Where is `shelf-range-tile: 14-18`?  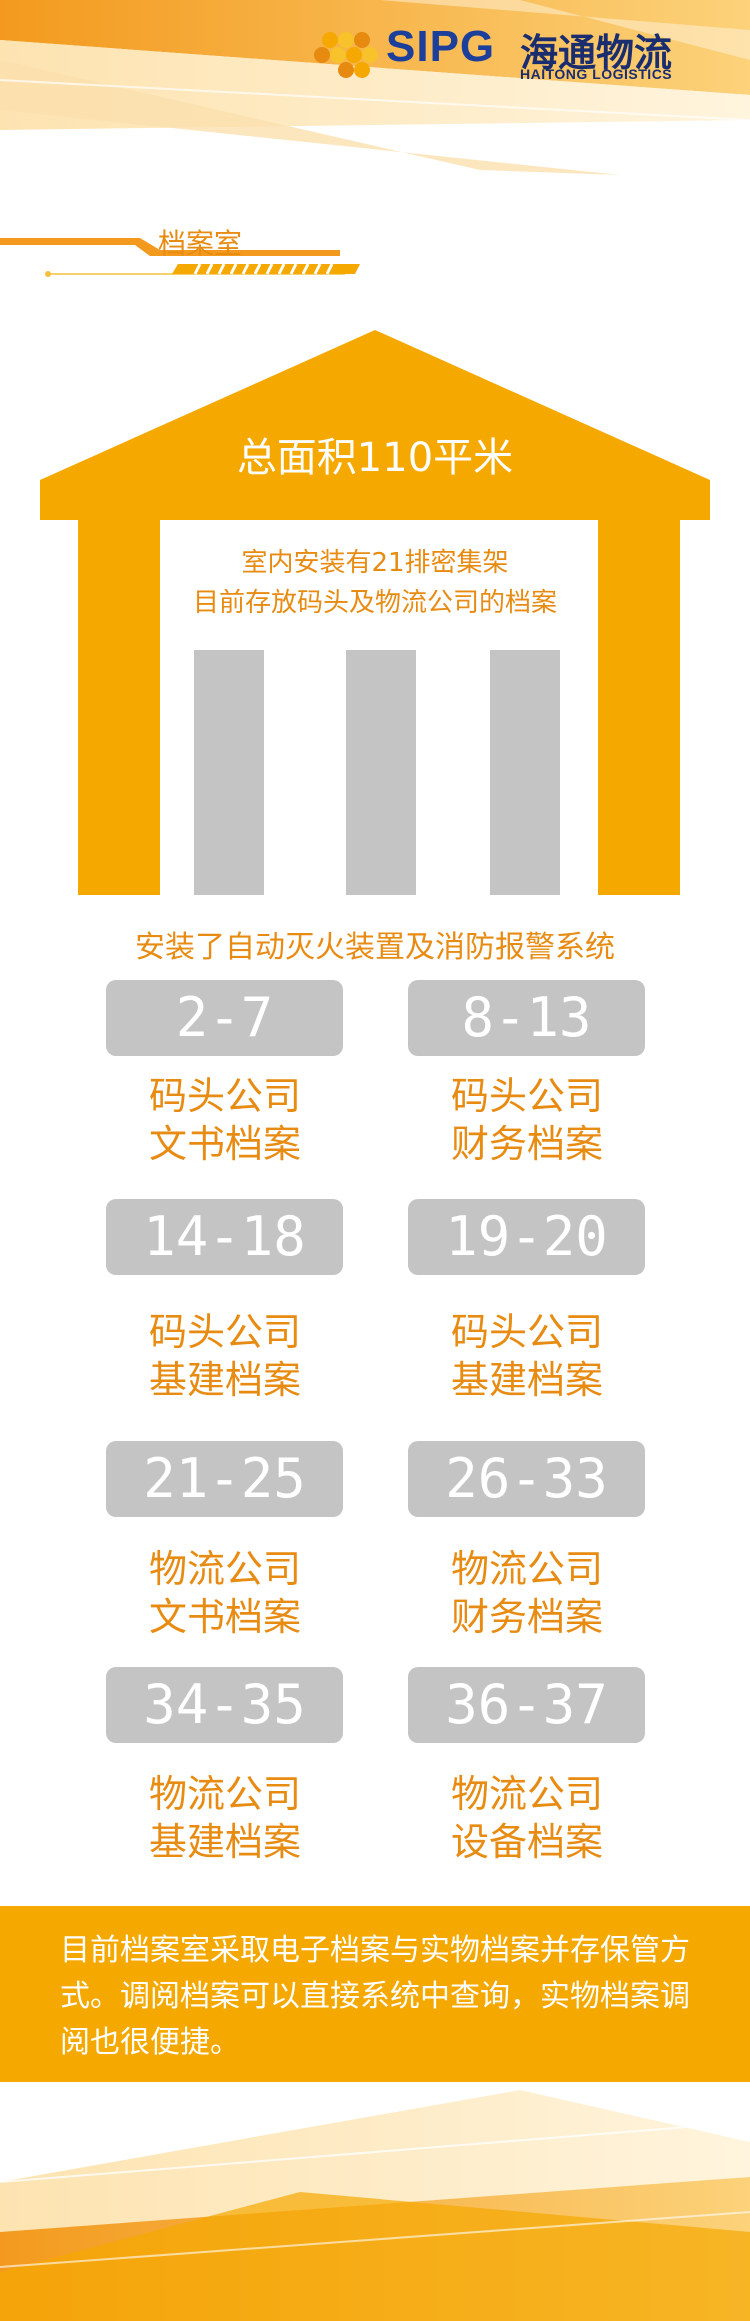 shelf-range-tile: 14-18 is located at coordinates (224, 1237).